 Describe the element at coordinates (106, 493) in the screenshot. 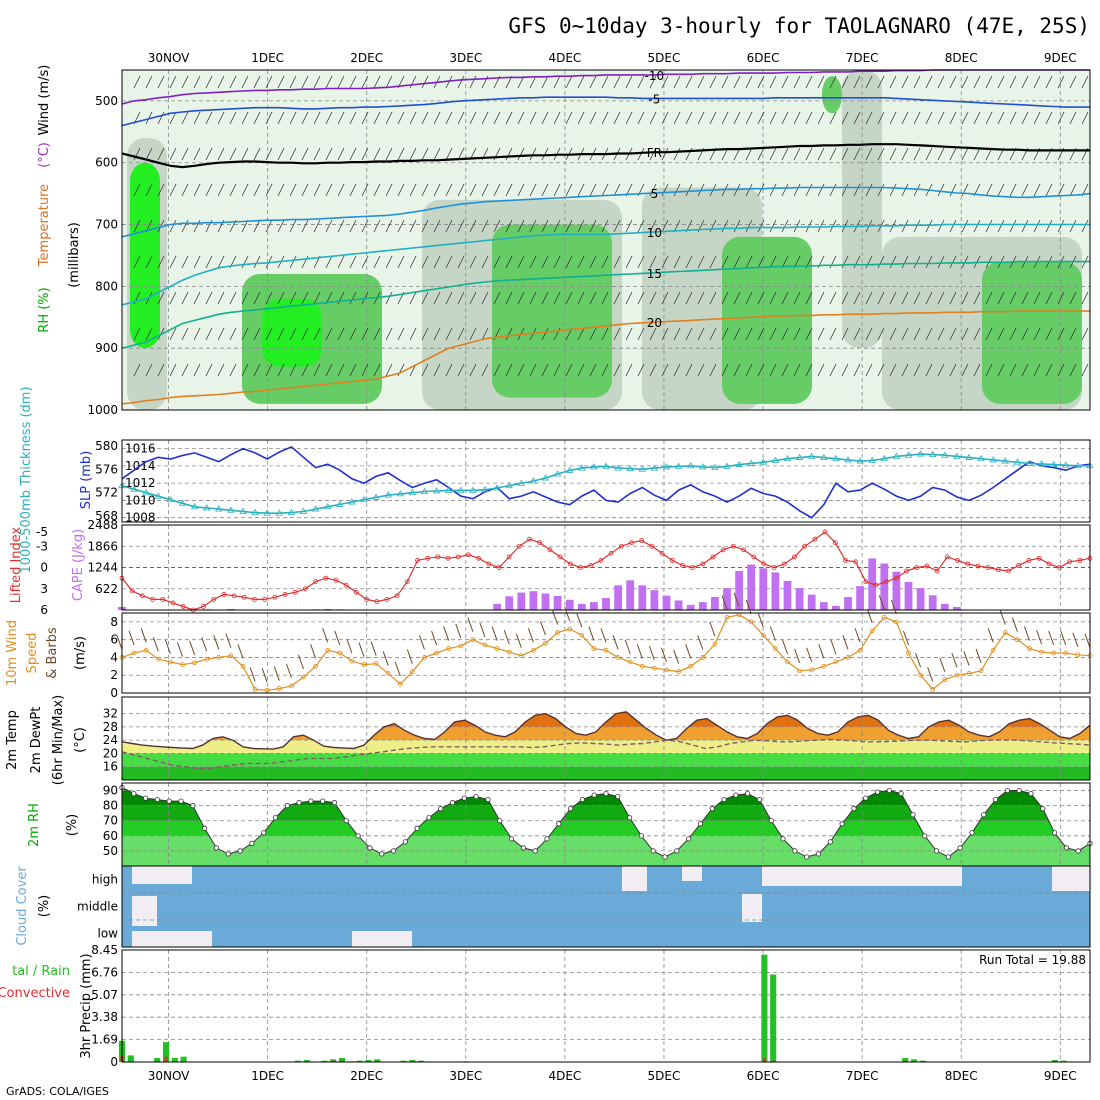

I see `y-tick-label: 572` at that location.